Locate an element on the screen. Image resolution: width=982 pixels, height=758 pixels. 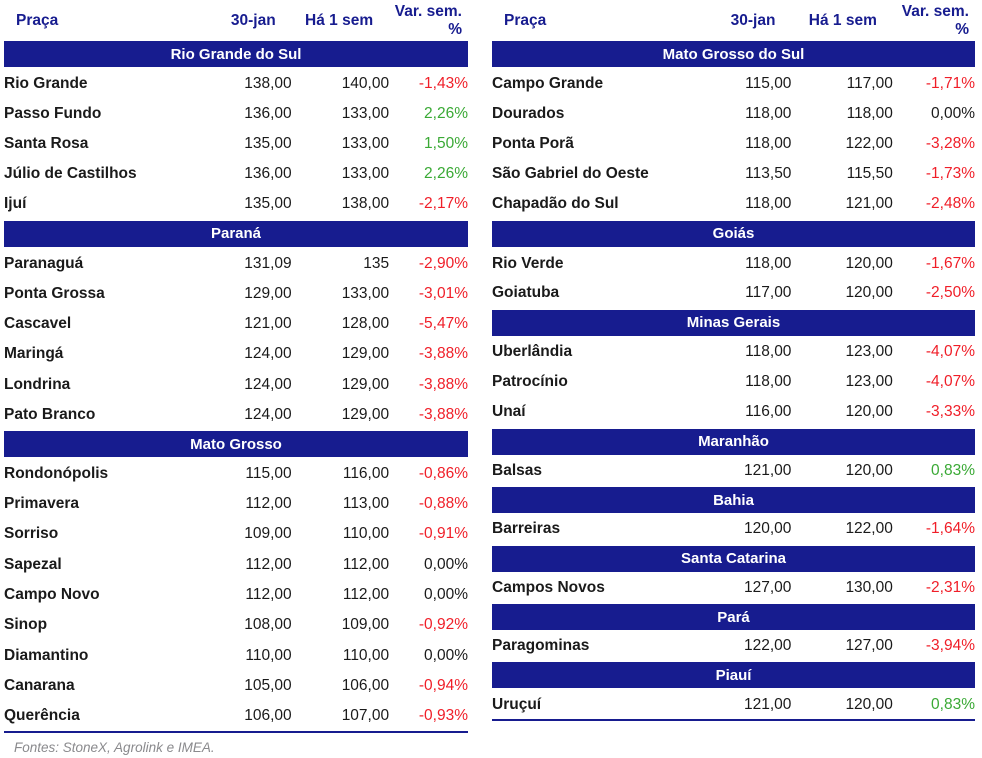
city-name: Paragominas is located at coordinates (541, 646).